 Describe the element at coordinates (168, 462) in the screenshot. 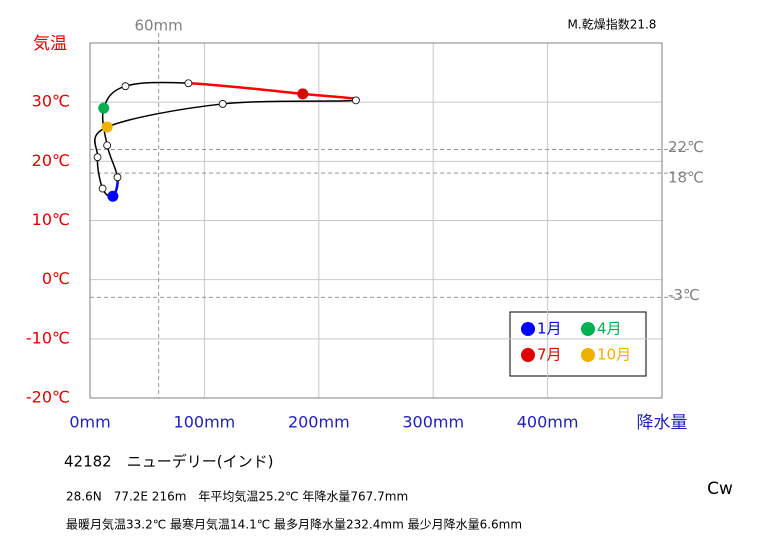

I see `station-title: 42182 ニューデリー(インド)` at that location.